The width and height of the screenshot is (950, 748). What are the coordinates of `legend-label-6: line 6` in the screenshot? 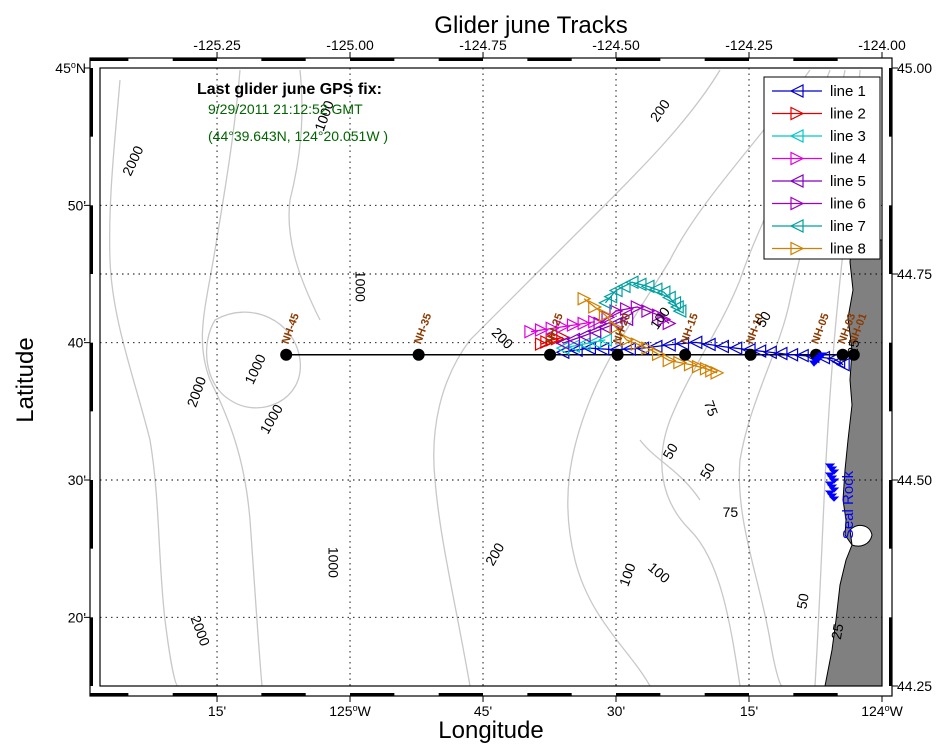 It's located at (848, 204).